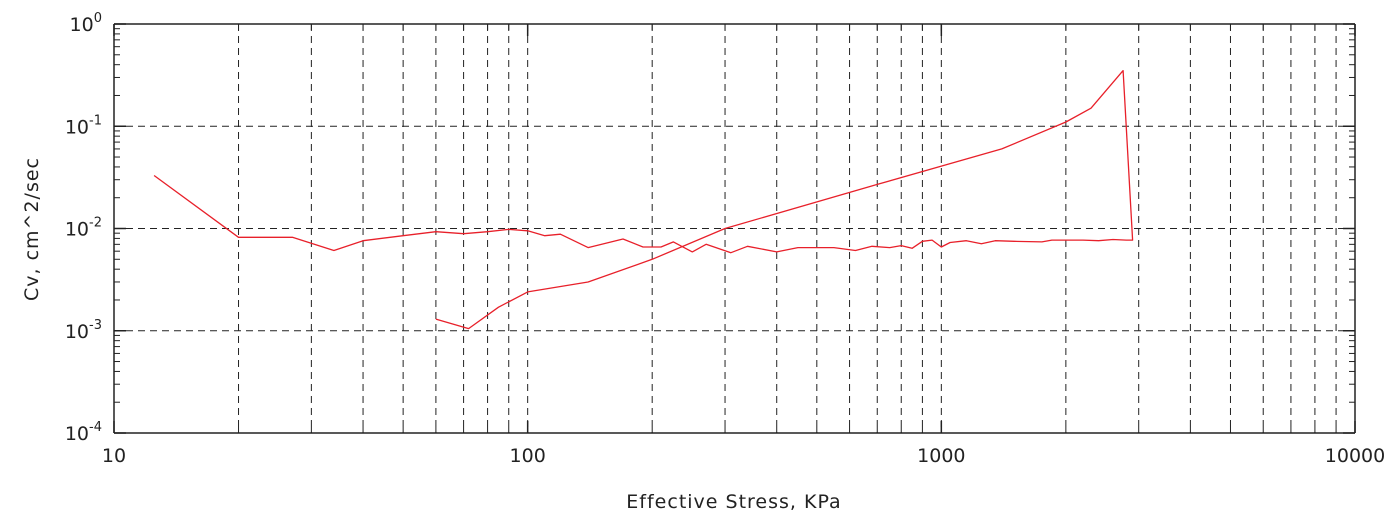 This screenshot has width=1395, height=518. Describe the element at coordinates (98, 18) in the screenshot. I see `y-tick-exponent: 0` at that location.